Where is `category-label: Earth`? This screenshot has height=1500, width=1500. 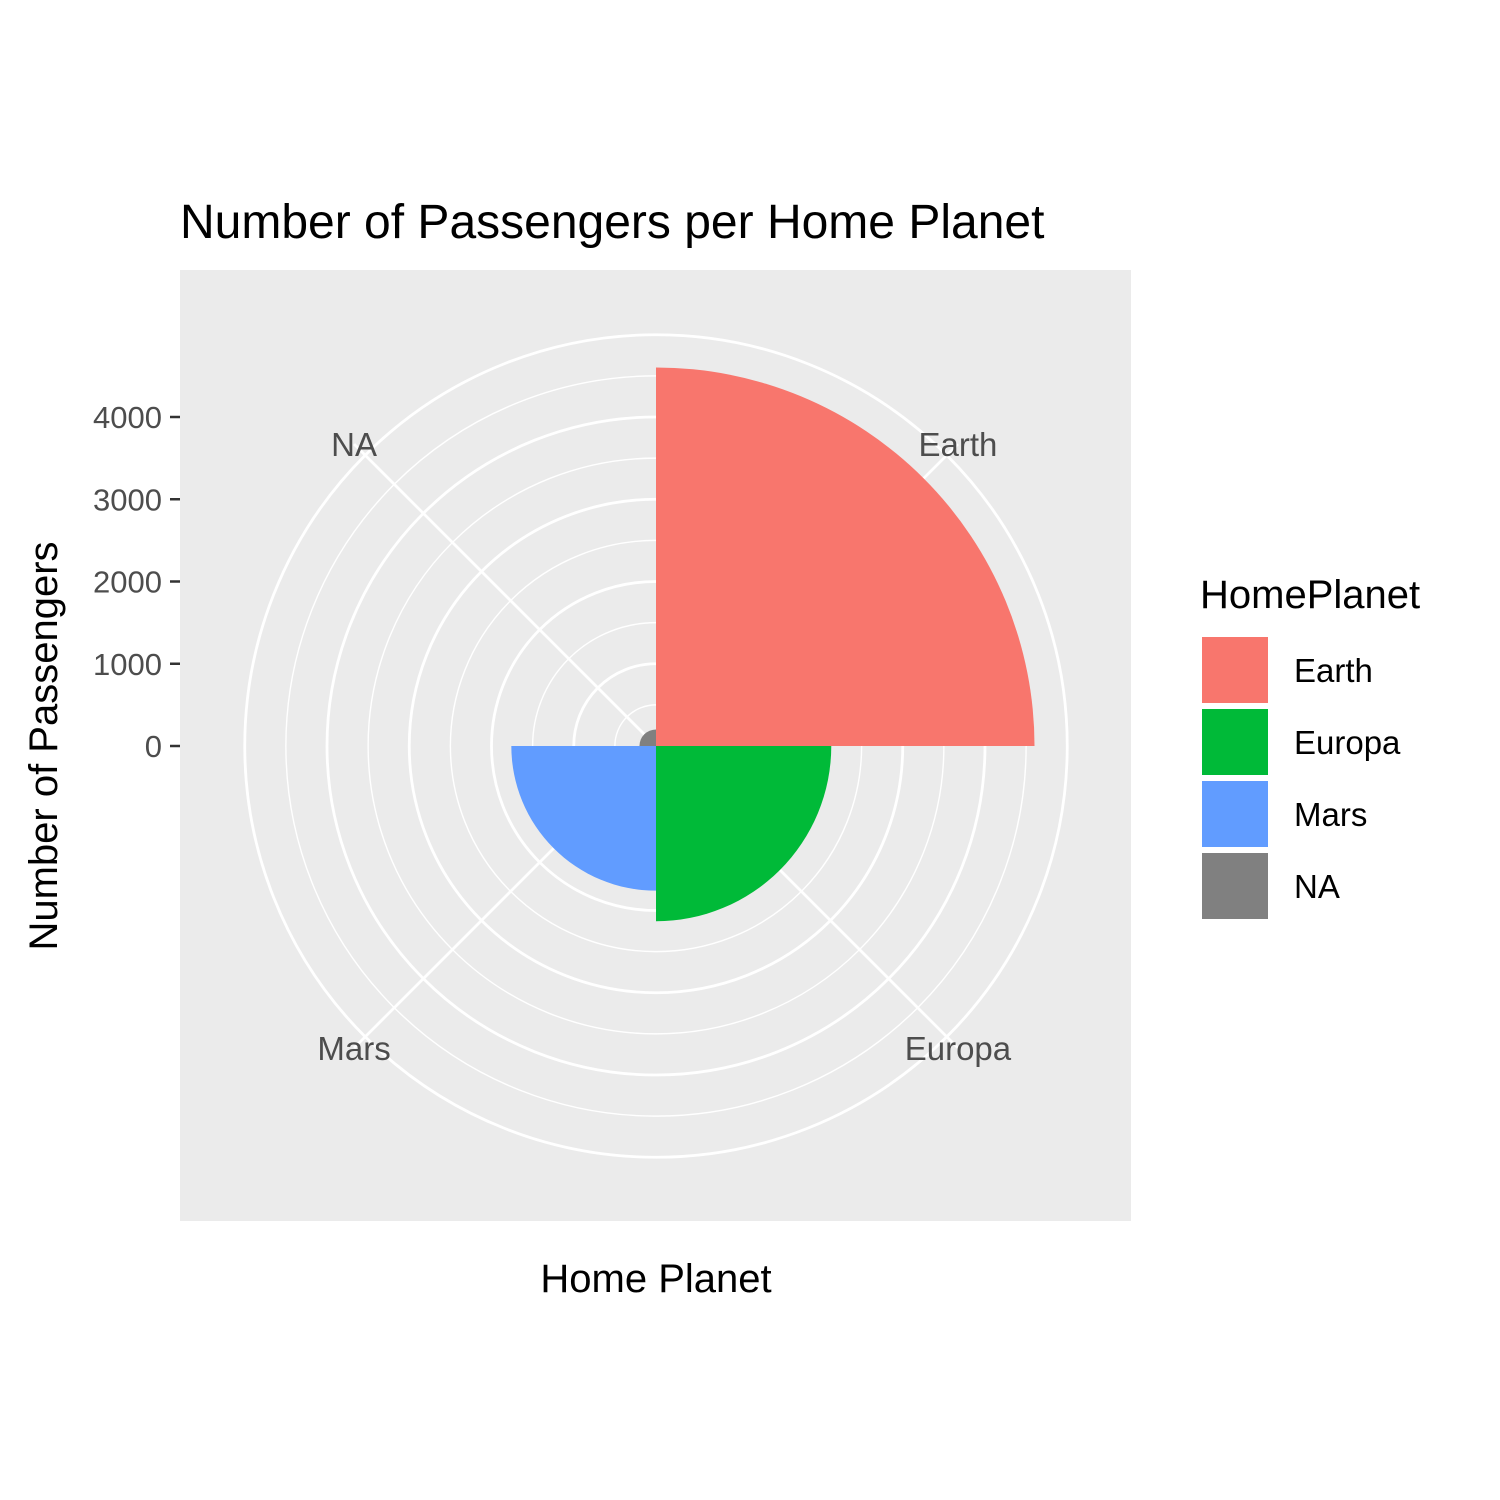 category-label: Earth is located at coordinates (957, 444).